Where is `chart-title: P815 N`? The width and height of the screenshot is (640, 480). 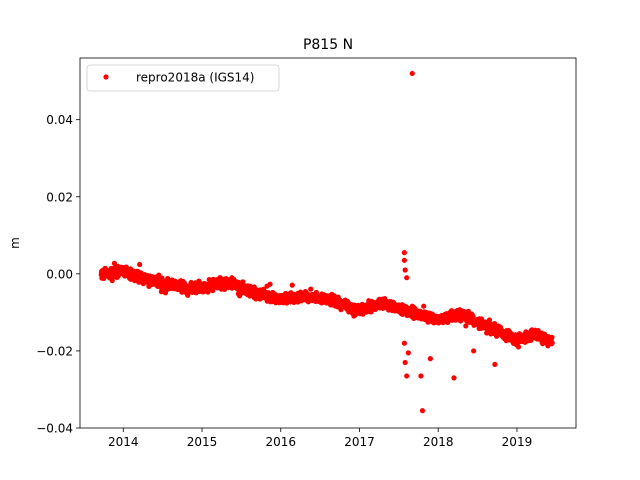
chart-title: P815 N is located at coordinates (328, 45).